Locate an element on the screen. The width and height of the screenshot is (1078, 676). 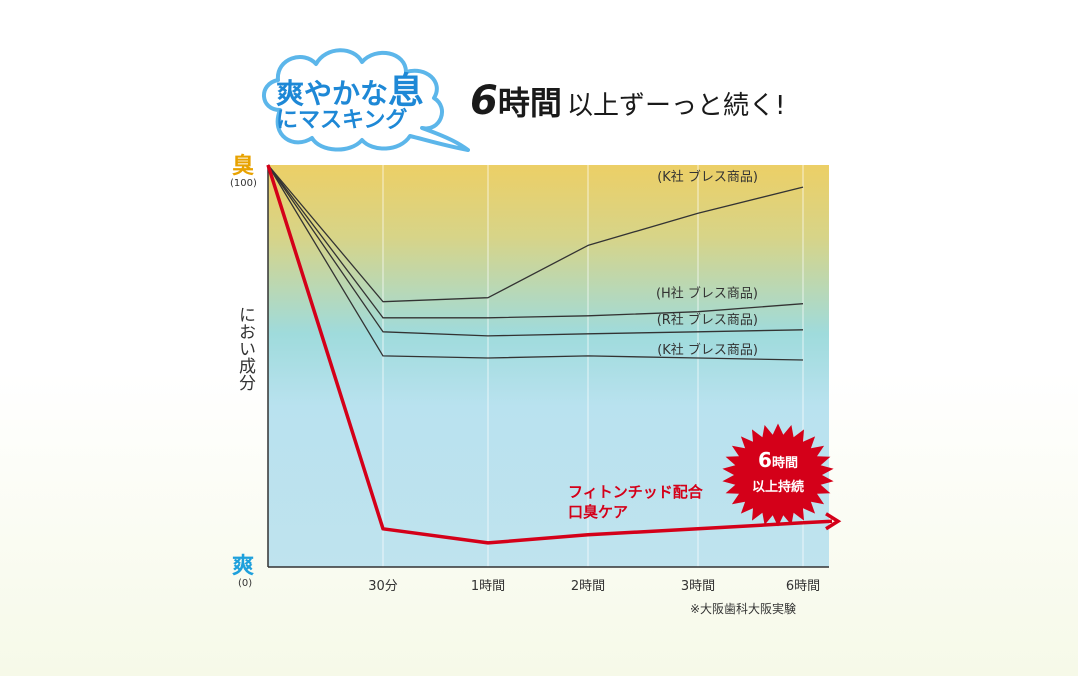
series-label-2: (H社 ブレス商品) is located at coordinates (707, 294).